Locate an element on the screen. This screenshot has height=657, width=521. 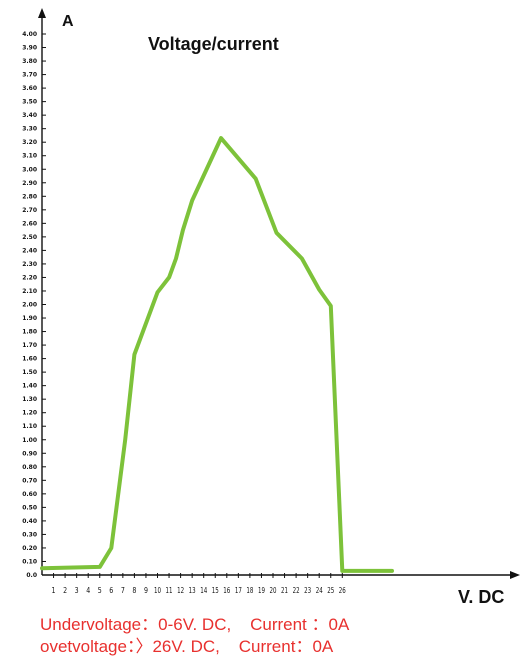
y-tick-label: 4.00 is located at coordinates (29, 34).